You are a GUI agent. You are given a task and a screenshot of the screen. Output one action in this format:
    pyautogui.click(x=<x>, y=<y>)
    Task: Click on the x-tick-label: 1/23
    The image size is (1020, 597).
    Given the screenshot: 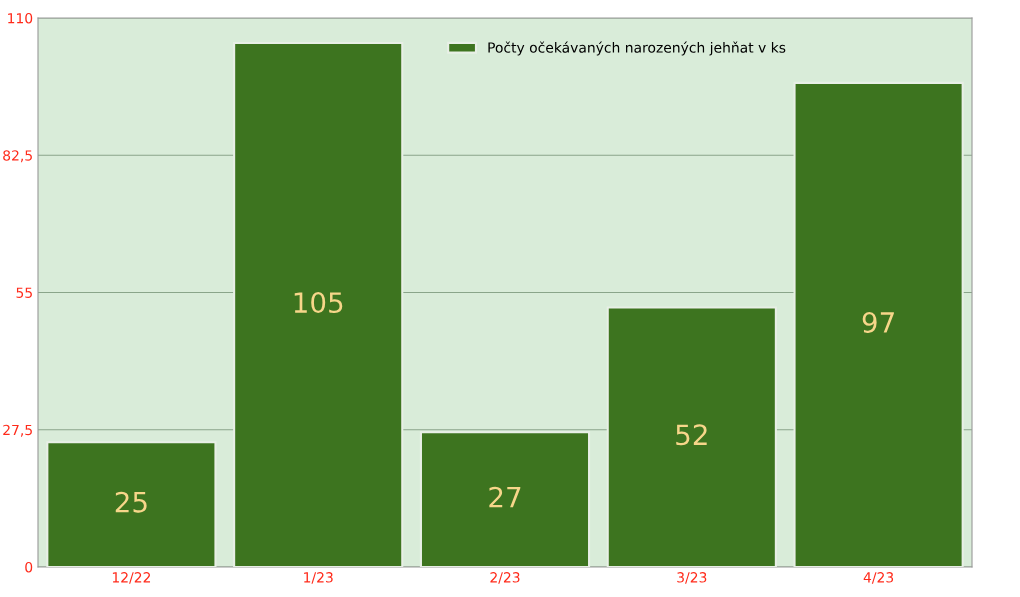 What is the action you would take?
    pyautogui.click(x=318, y=578)
    